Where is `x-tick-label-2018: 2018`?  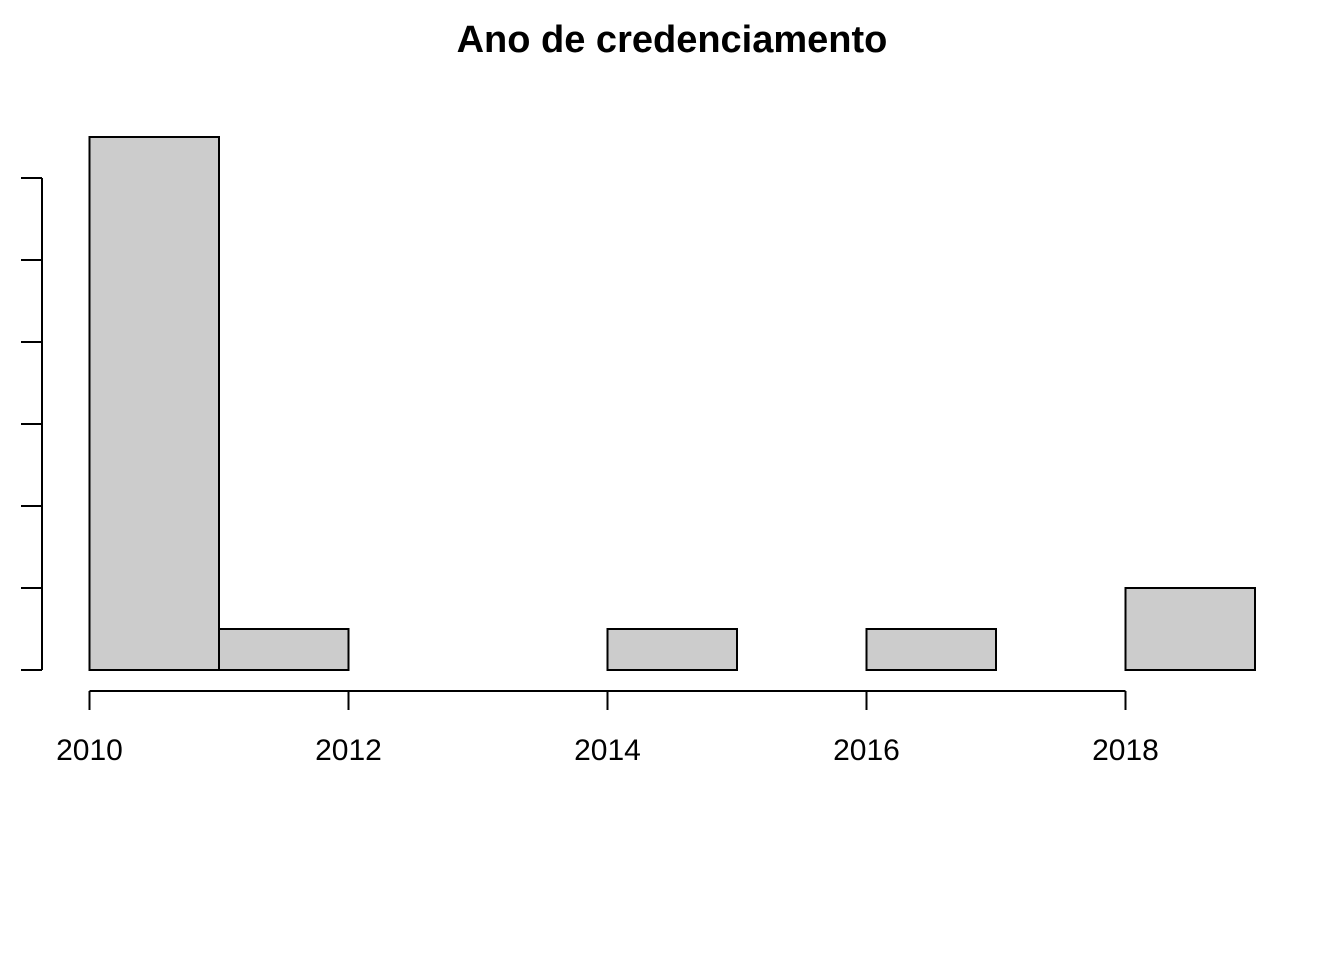
x-tick-label-2018: 2018 is located at coordinates (1125, 750).